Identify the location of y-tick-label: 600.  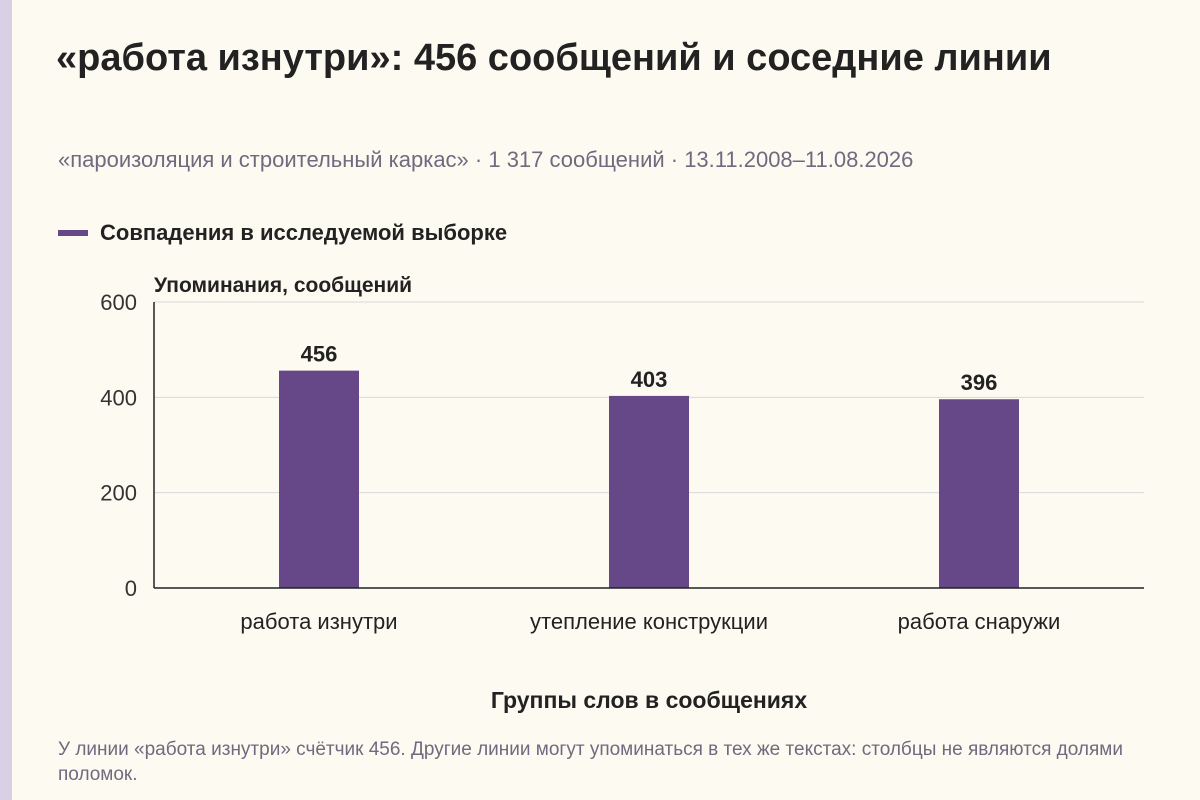
(118, 302).